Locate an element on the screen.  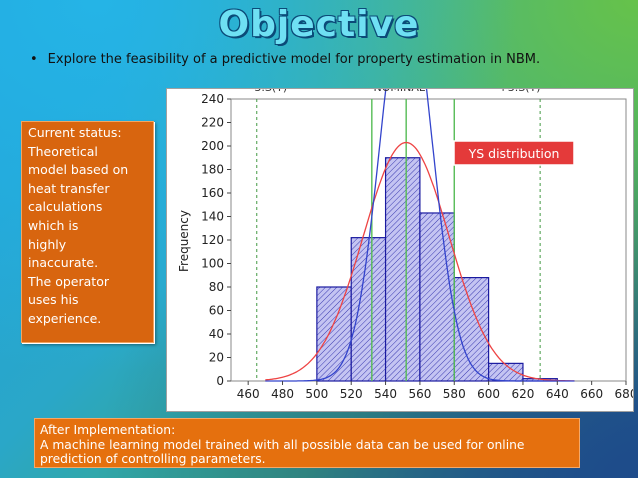
x-tick-label: 460 is located at coordinates (248, 394).